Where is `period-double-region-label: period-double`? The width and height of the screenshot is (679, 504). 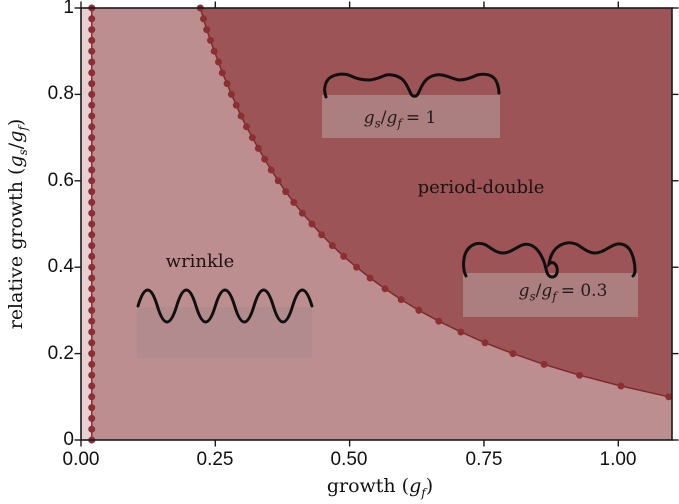 period-double-region-label: period-double is located at coordinates (481, 187).